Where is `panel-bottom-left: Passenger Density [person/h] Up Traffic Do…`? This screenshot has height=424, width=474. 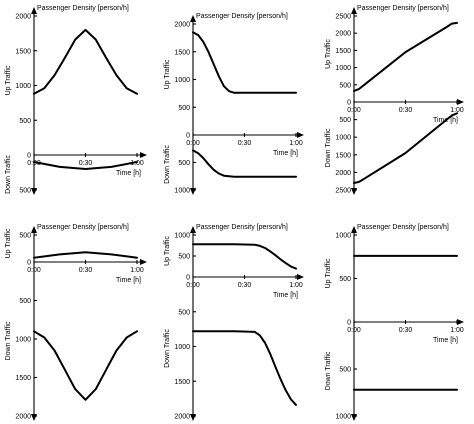
panel-bottom-left: Passenger Density [person/h] Up Traffic Do… is located at coordinates (76, 322).